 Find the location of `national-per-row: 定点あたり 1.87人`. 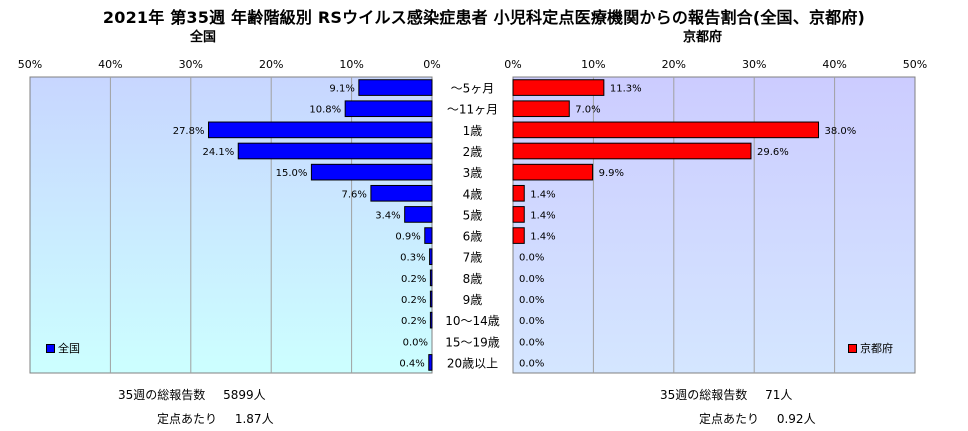

national-per-row: 定点あたり 1.87人 is located at coordinates (215, 418).